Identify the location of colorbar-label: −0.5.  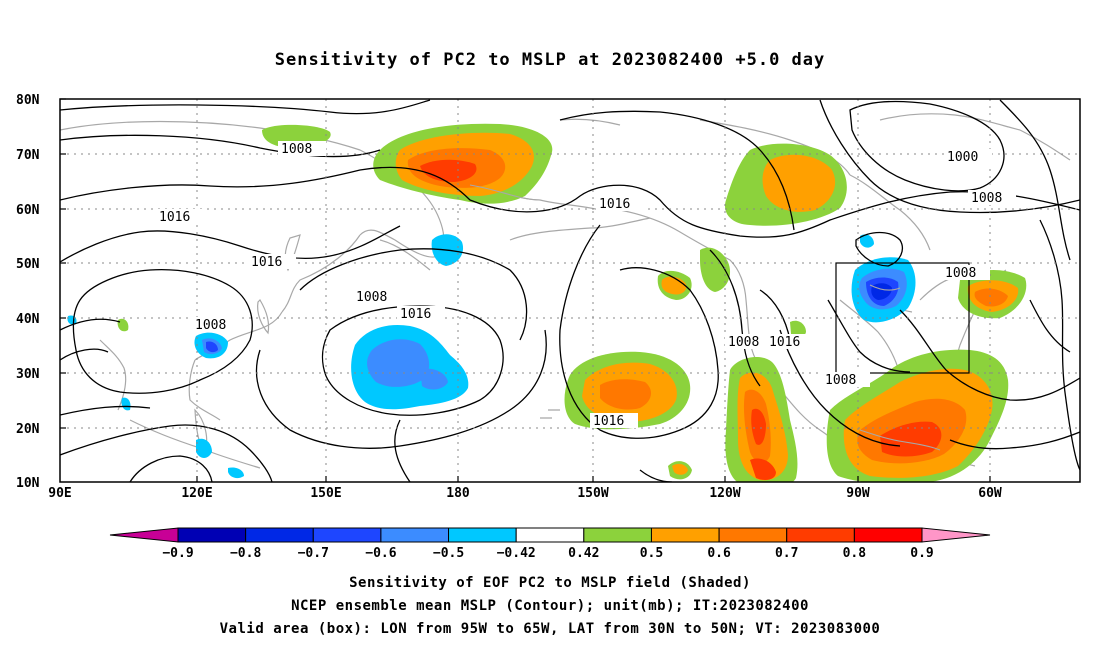
(448, 553).